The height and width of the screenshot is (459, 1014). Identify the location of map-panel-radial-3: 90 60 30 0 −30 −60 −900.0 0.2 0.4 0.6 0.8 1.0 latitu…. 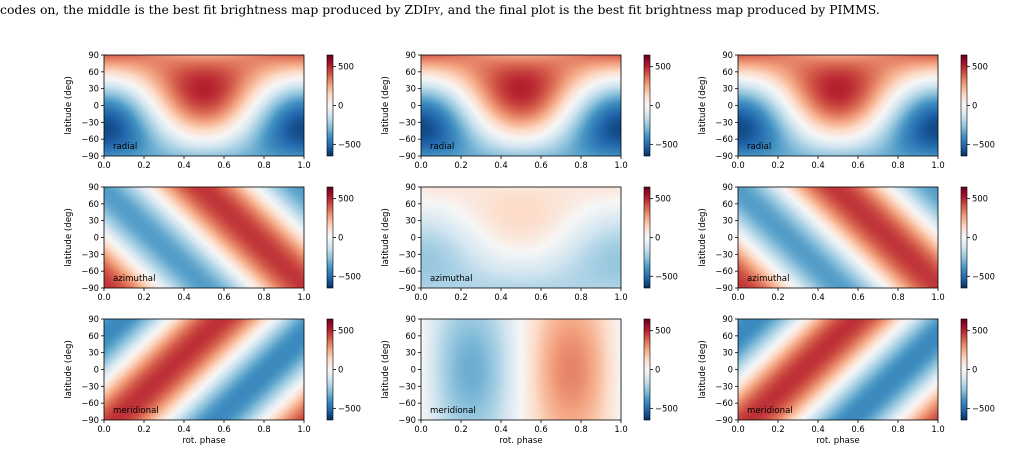
(846, 110).